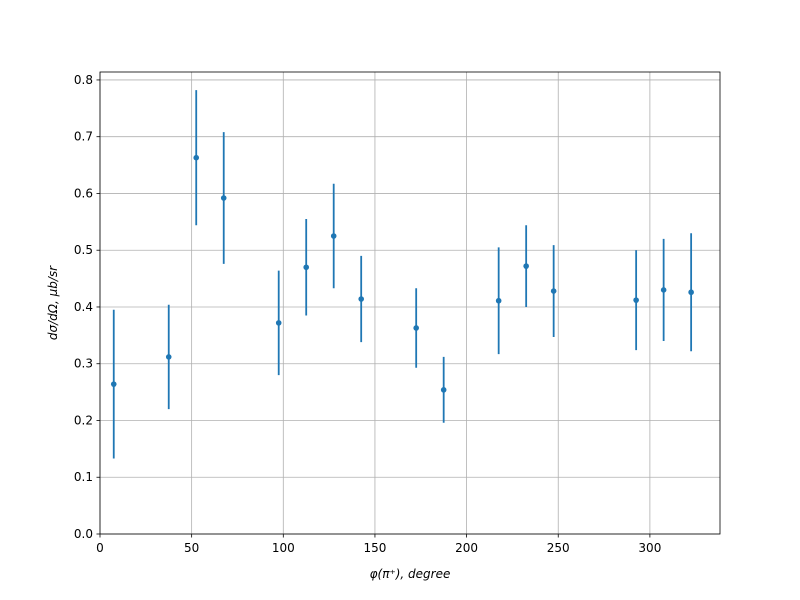 Image resolution: width=800 pixels, height=600 pixels. Describe the element at coordinates (100, 548) in the screenshot. I see `x-tick-label: 0` at that location.